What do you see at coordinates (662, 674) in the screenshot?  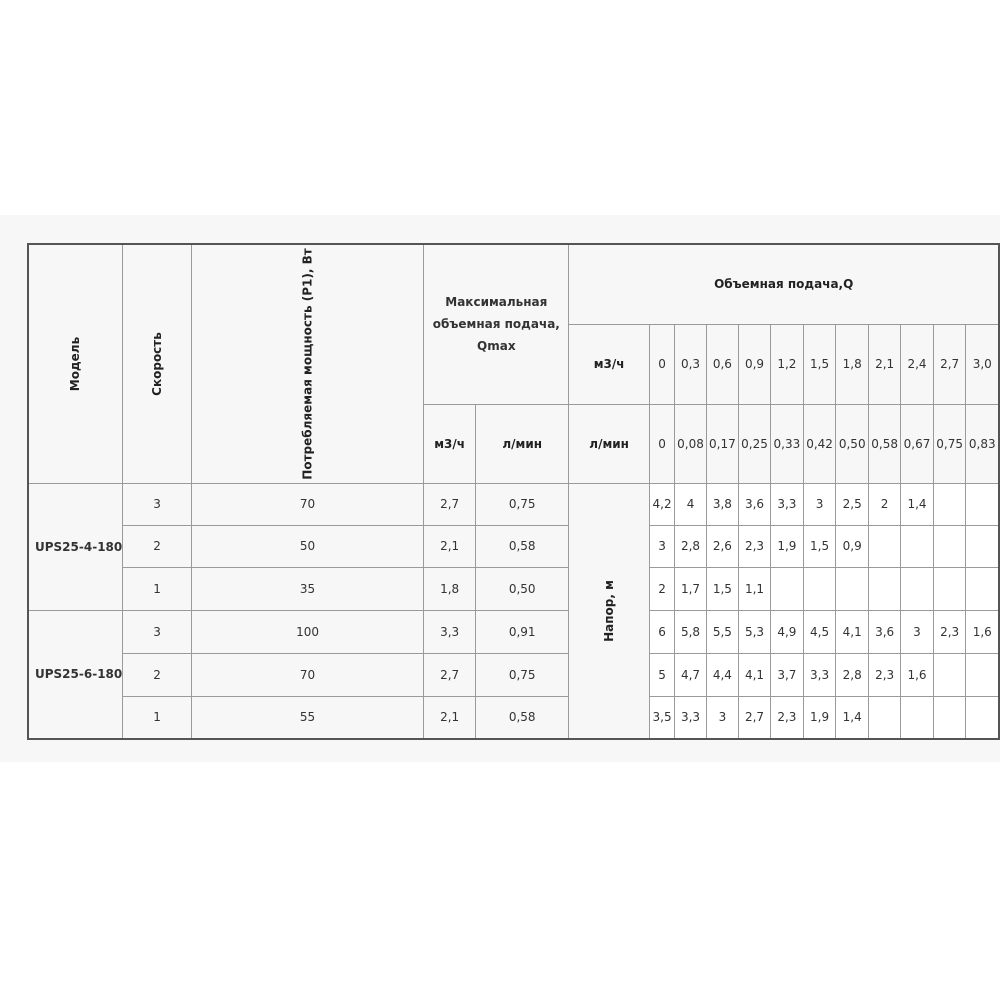 I see `head-value-cell: 5` at bounding box center [662, 674].